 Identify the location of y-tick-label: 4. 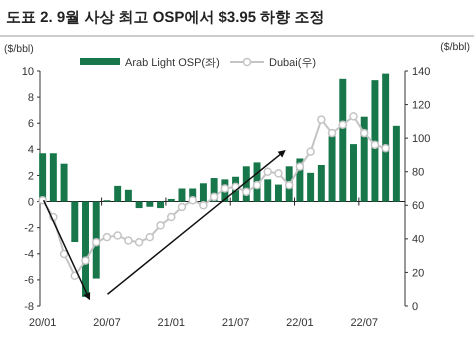
(31, 150).